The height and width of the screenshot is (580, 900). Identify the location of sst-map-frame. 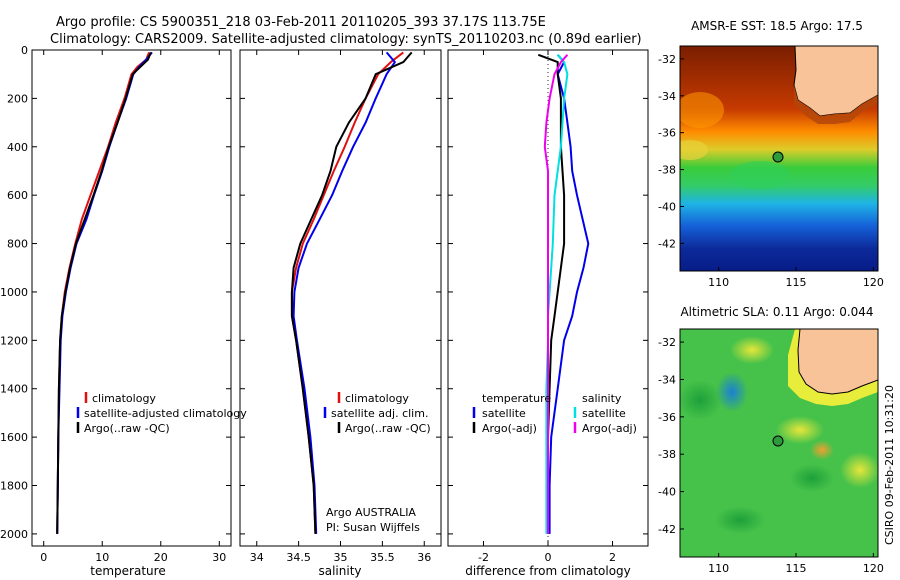
(779, 158).